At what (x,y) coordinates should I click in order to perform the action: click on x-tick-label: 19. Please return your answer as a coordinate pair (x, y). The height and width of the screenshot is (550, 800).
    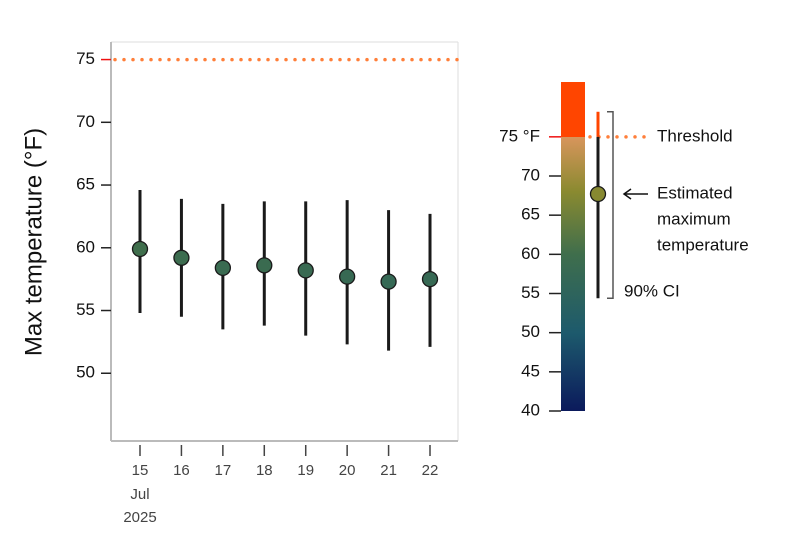
    Looking at the image, I should click on (305, 470).